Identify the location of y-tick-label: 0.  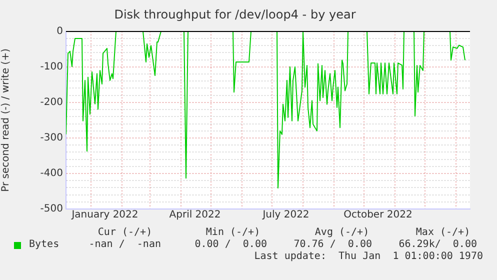
(59, 31).